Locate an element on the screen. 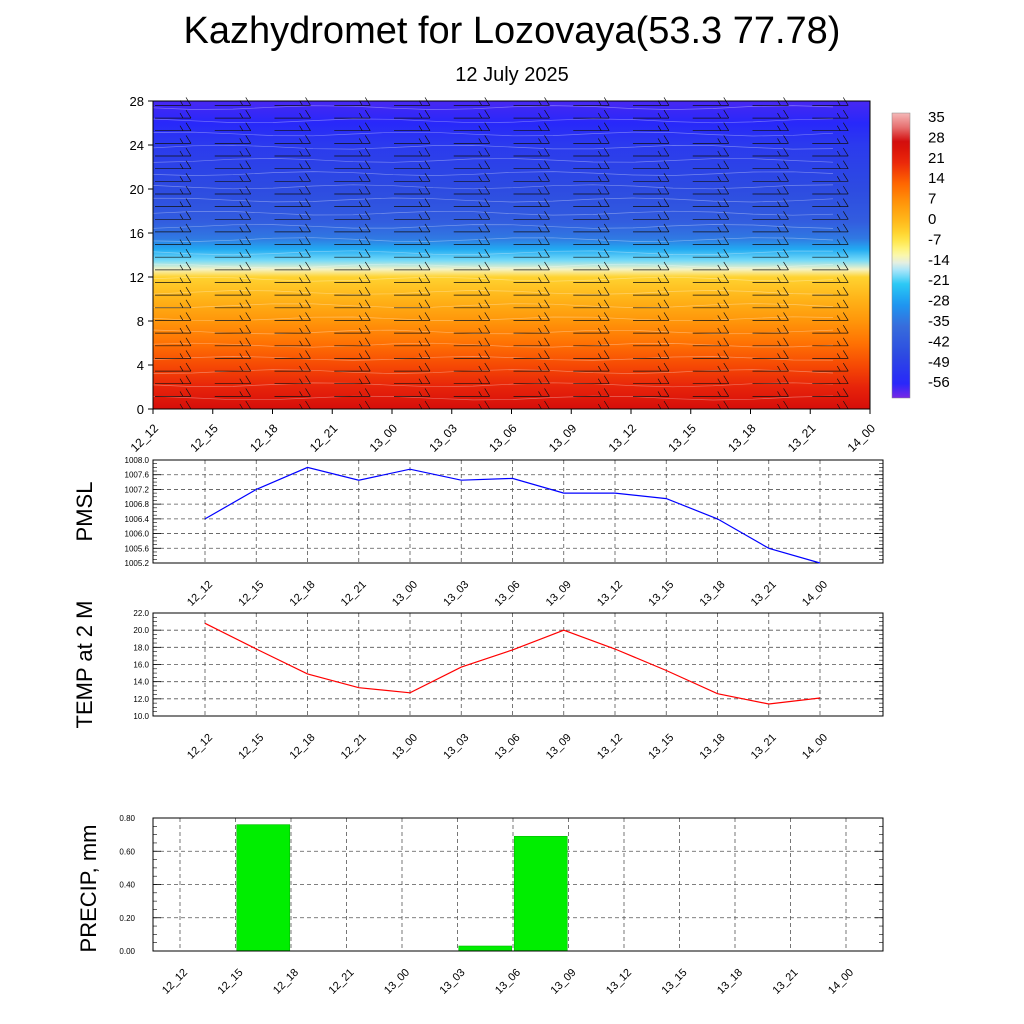  colorbar-label: -49 is located at coordinates (939, 362).